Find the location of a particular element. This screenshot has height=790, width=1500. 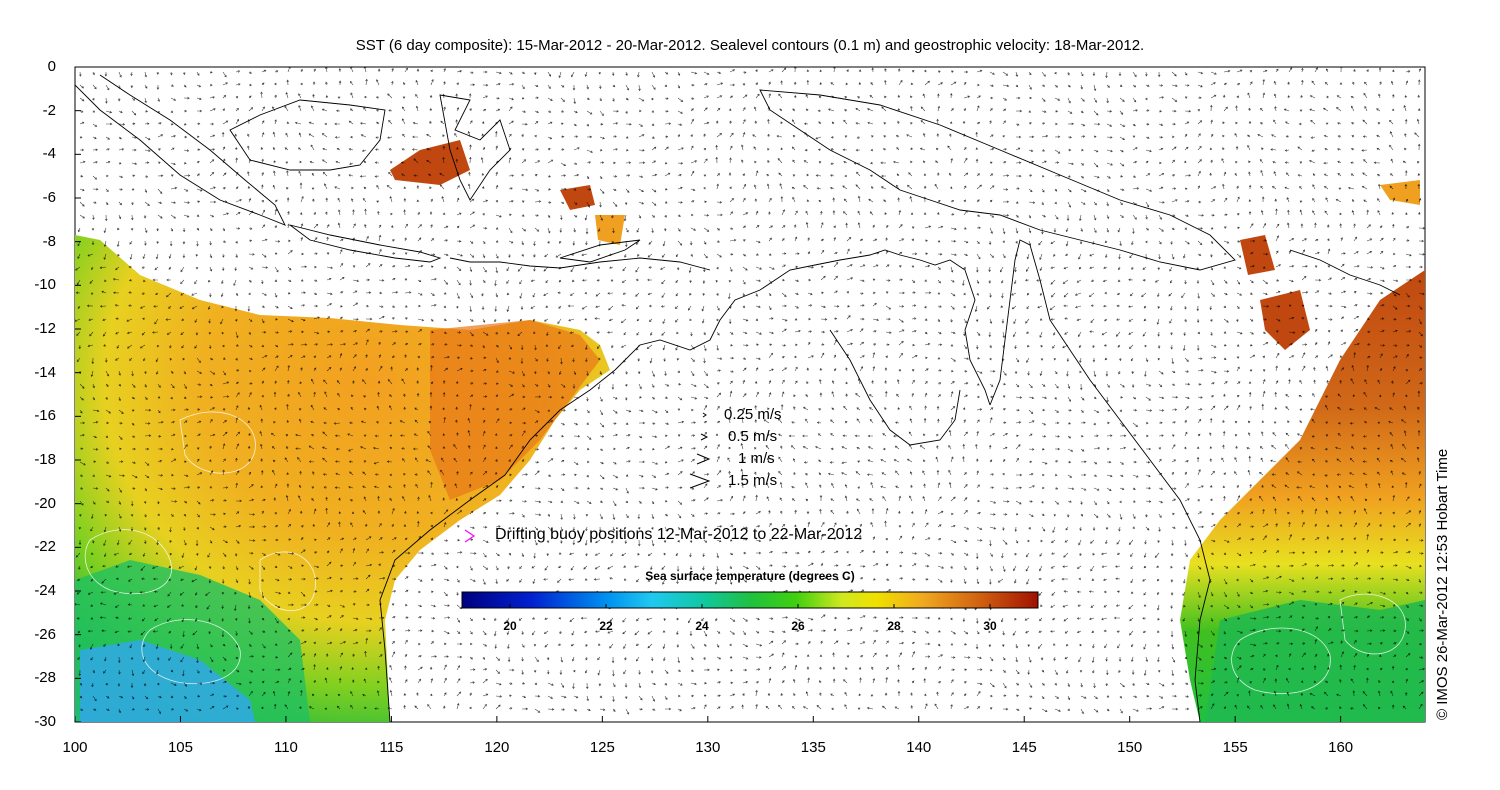

y-tick-label: -8 is located at coordinates (49, 241).